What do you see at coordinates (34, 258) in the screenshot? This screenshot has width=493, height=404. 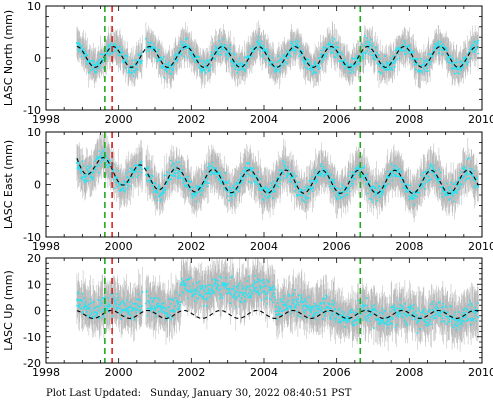 I see `y-tick-label: 20` at bounding box center [34, 258].